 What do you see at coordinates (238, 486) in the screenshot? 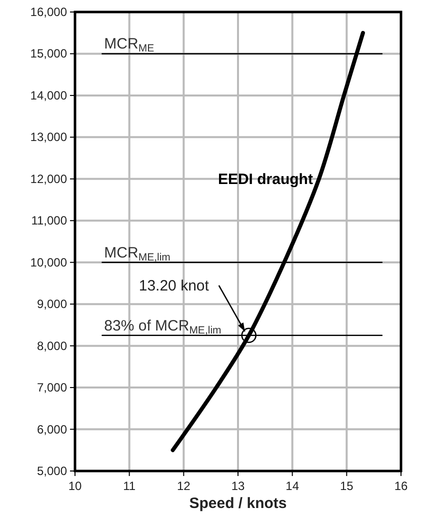
I see `x-tick-label: 13` at bounding box center [238, 486].